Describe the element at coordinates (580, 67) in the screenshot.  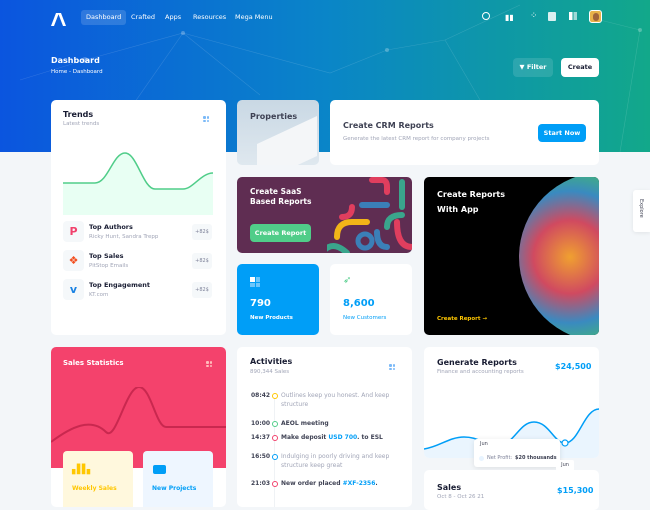
I see `create-button: Create` at that location.